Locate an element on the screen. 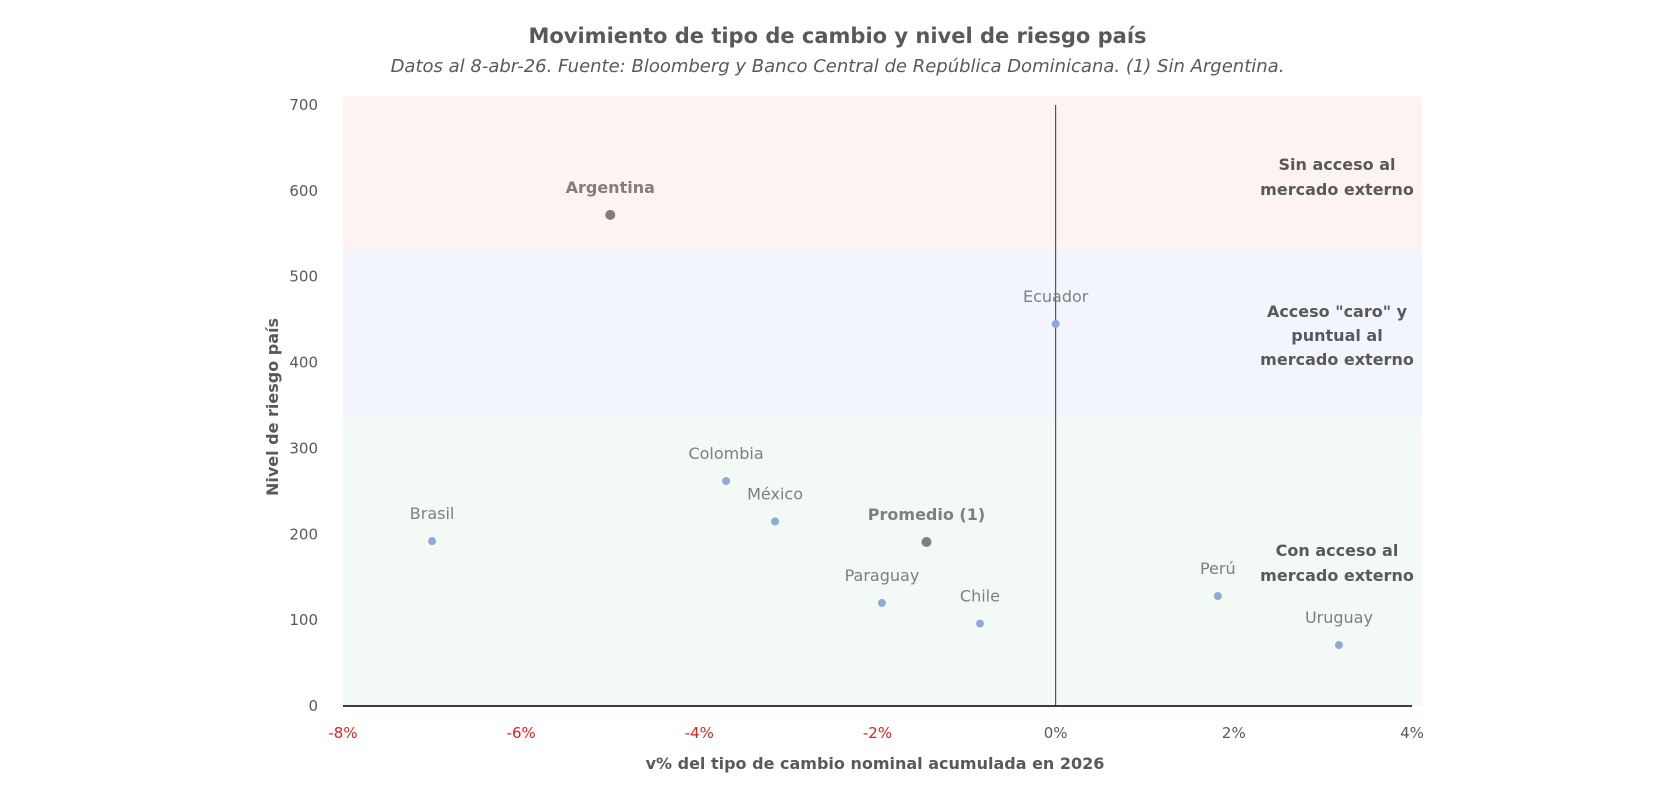 The width and height of the screenshot is (1675, 792). x-tick-label: -6% is located at coordinates (521, 733).